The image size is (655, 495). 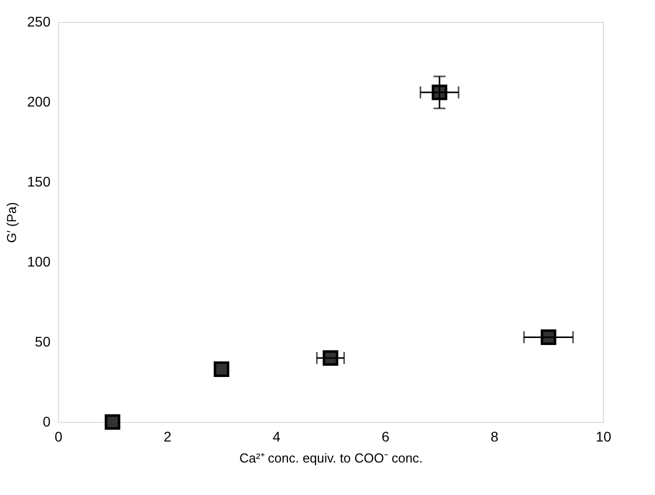 I want to click on y-tick-label: 0, so click(x=46, y=422).